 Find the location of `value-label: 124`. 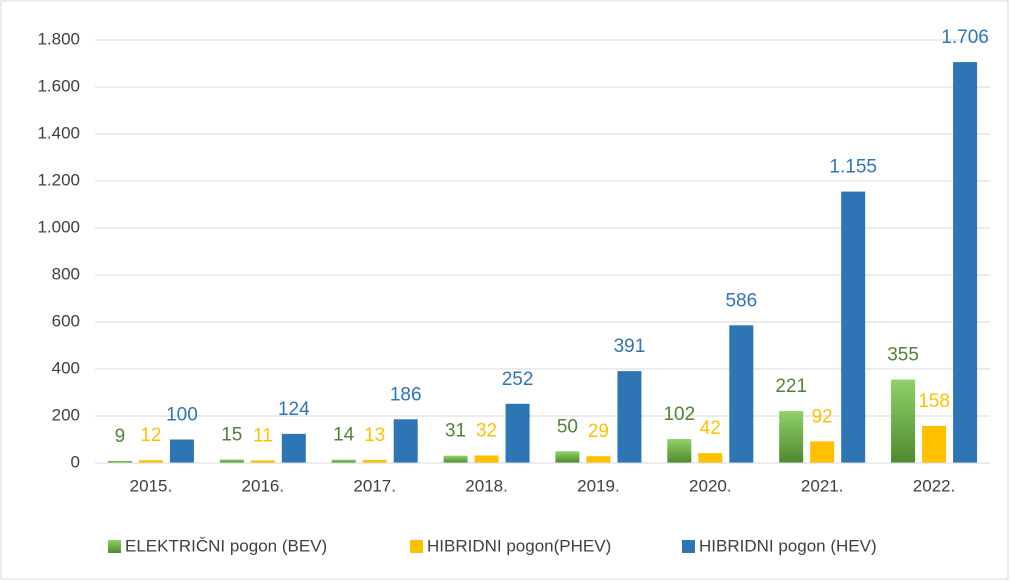

value-label: 124 is located at coordinates (294, 409).